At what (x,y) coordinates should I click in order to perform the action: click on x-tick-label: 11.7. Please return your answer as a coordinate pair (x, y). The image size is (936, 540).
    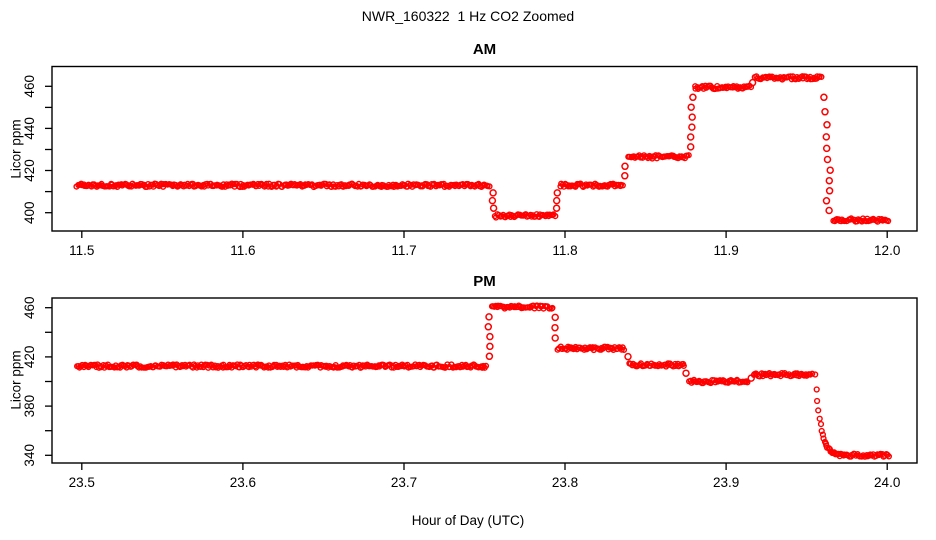
    Looking at the image, I should click on (403, 250).